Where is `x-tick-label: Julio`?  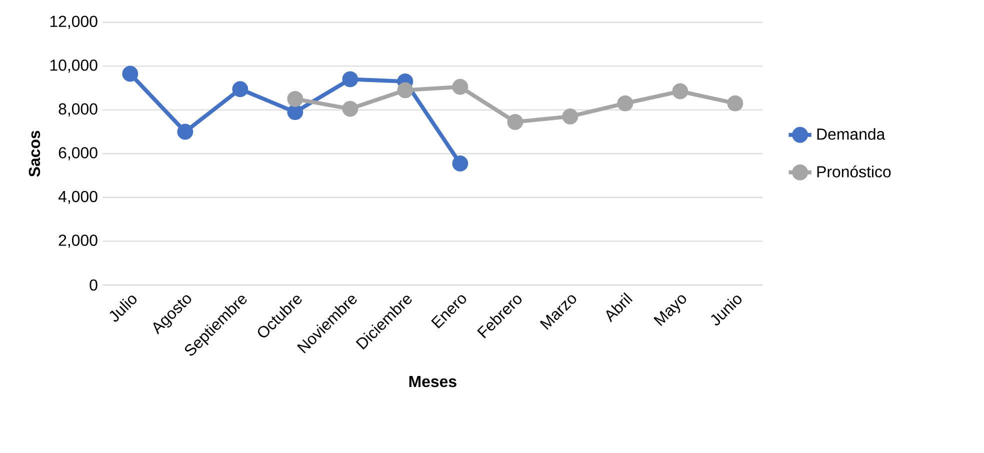 x-tick-label: Julio is located at coordinates (123, 309).